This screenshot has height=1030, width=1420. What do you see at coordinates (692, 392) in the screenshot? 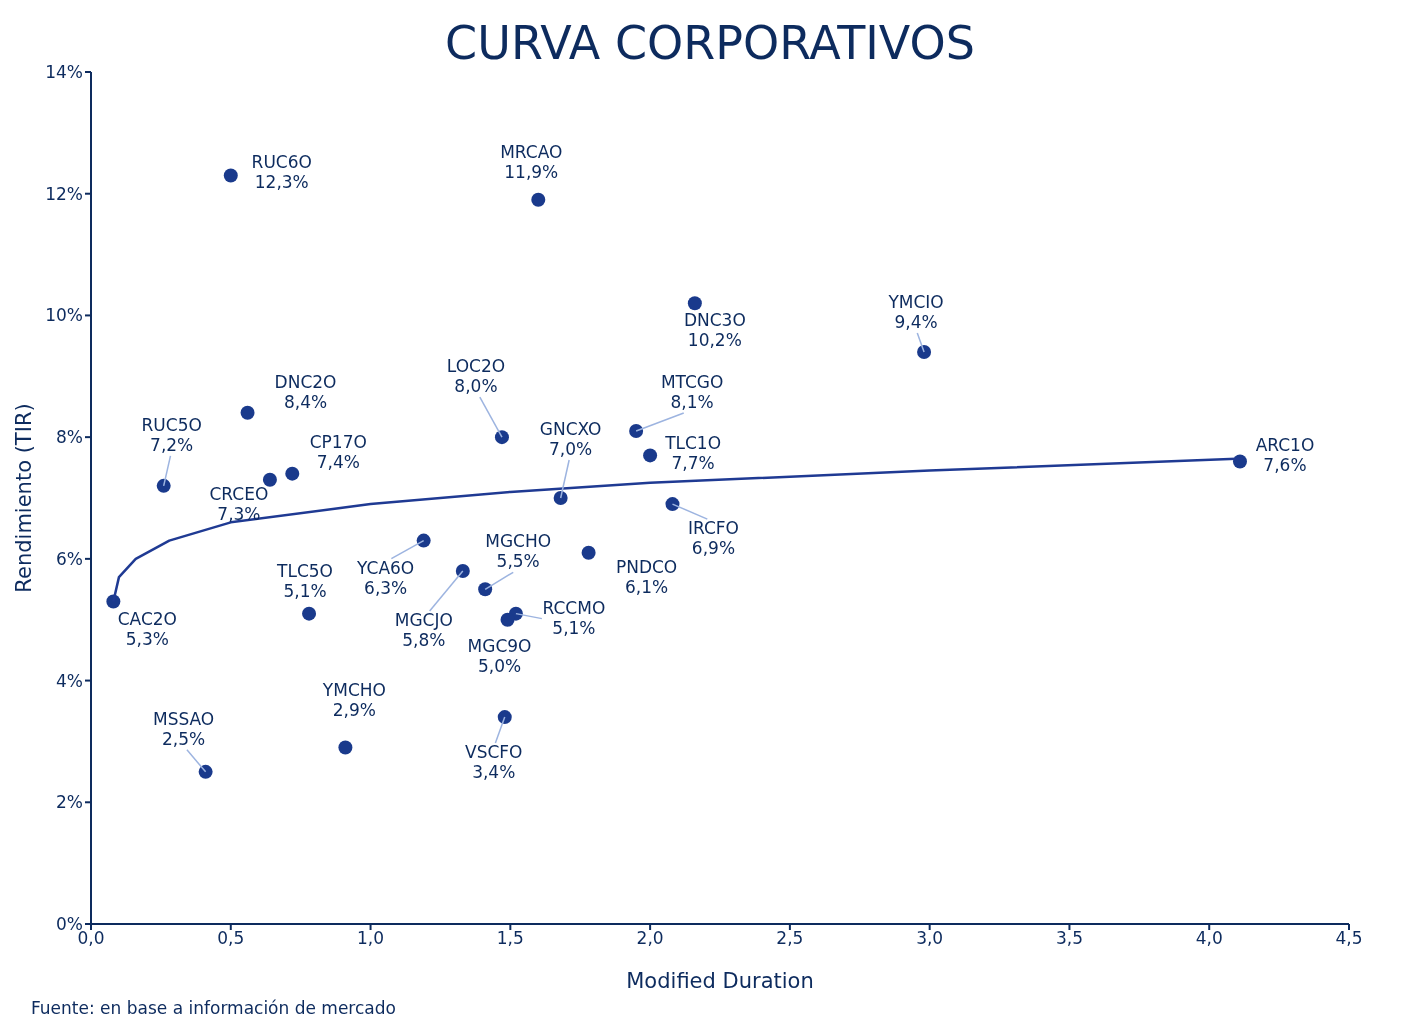
I see `data-label: MTCGO 8,1%` at bounding box center [692, 392].